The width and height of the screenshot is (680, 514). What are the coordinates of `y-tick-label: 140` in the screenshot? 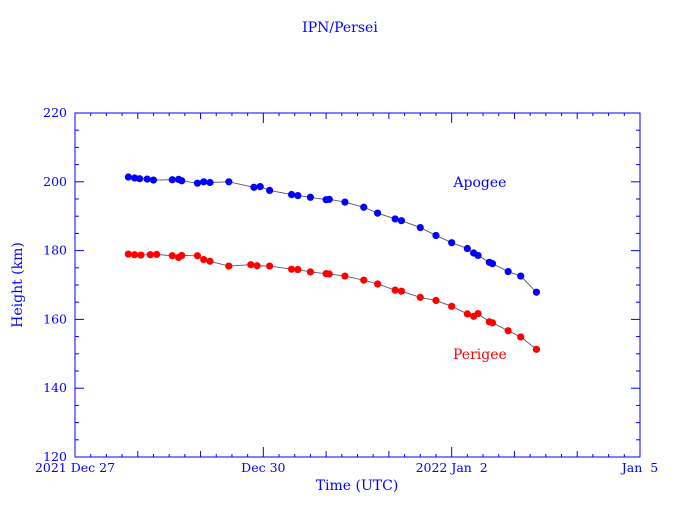 It's located at (55, 387).